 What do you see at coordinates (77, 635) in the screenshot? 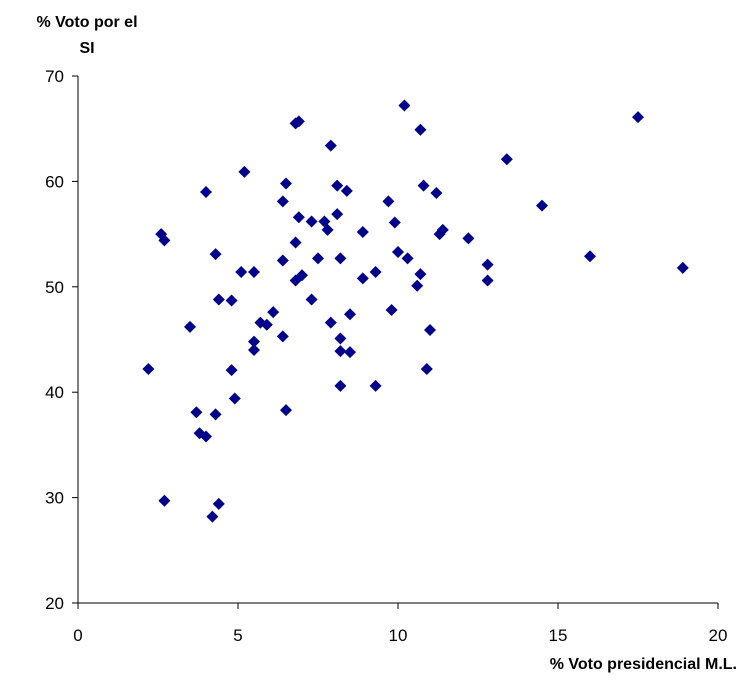
I see `x-tick-label: 0` at bounding box center [77, 635].